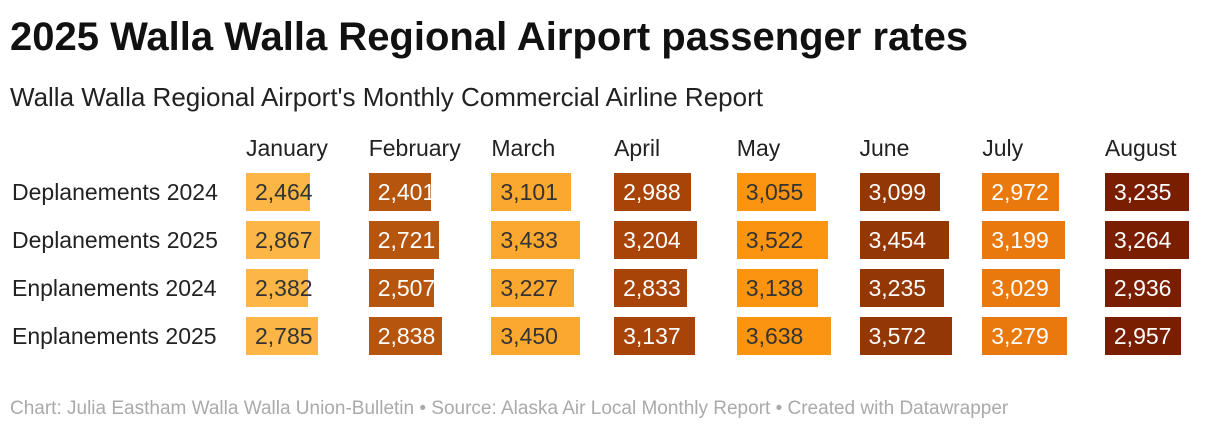  What do you see at coordinates (774, 240) in the screenshot?
I see `data-label: 3,522` at bounding box center [774, 240].